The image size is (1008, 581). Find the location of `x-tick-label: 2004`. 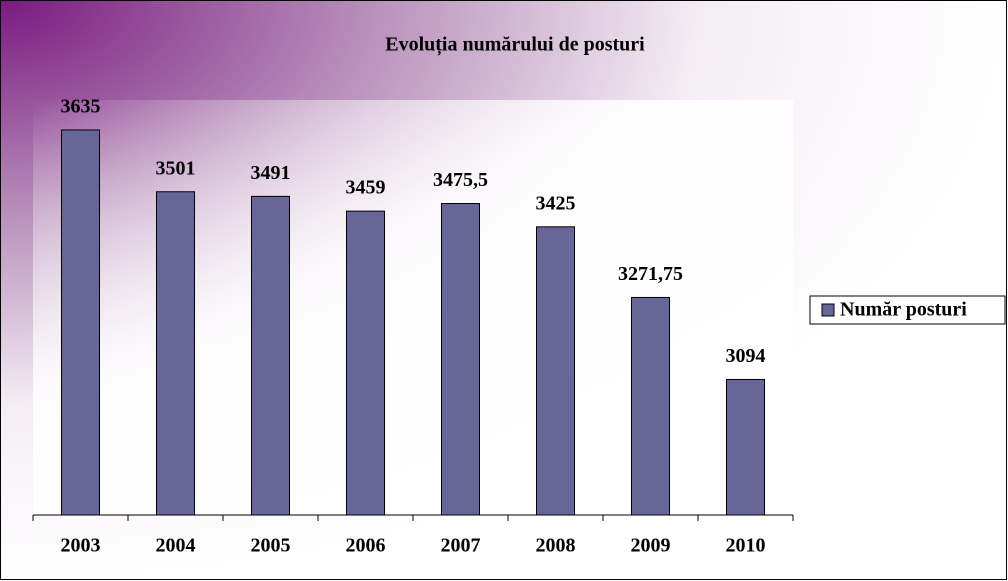

x-tick-label: 2004 is located at coordinates (176, 546).